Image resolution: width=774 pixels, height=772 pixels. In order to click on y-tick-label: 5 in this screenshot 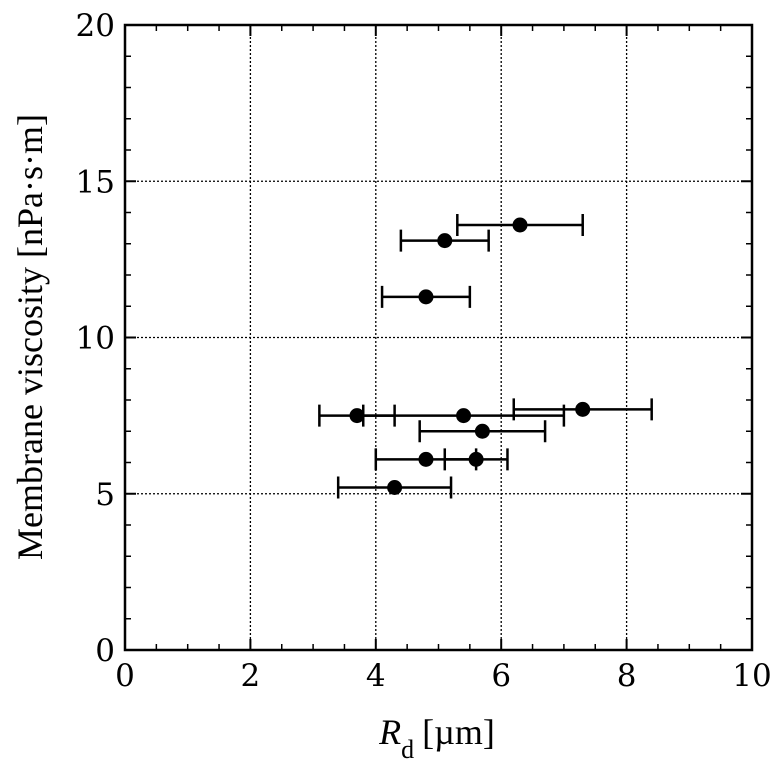, I will do `click(105, 495)`.